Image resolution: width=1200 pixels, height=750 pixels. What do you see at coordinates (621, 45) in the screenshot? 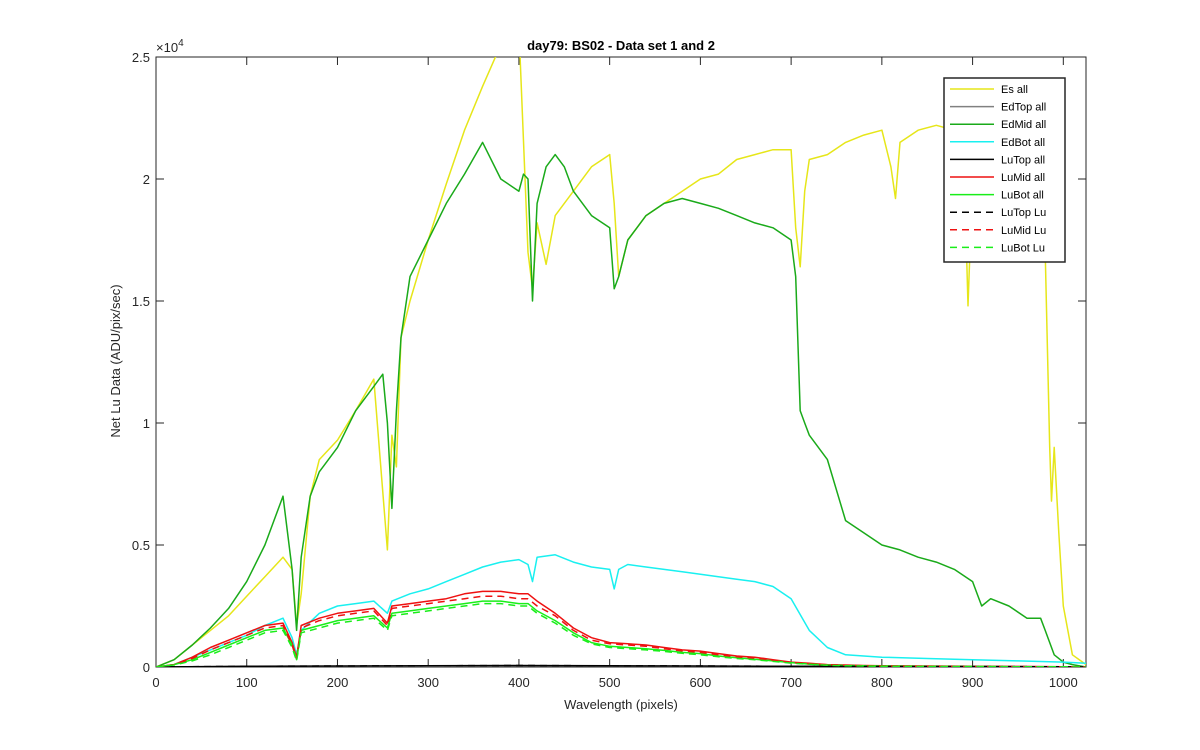
I see `chart-title: day79: BS02 - Data set 1 and 2` at bounding box center [621, 45].